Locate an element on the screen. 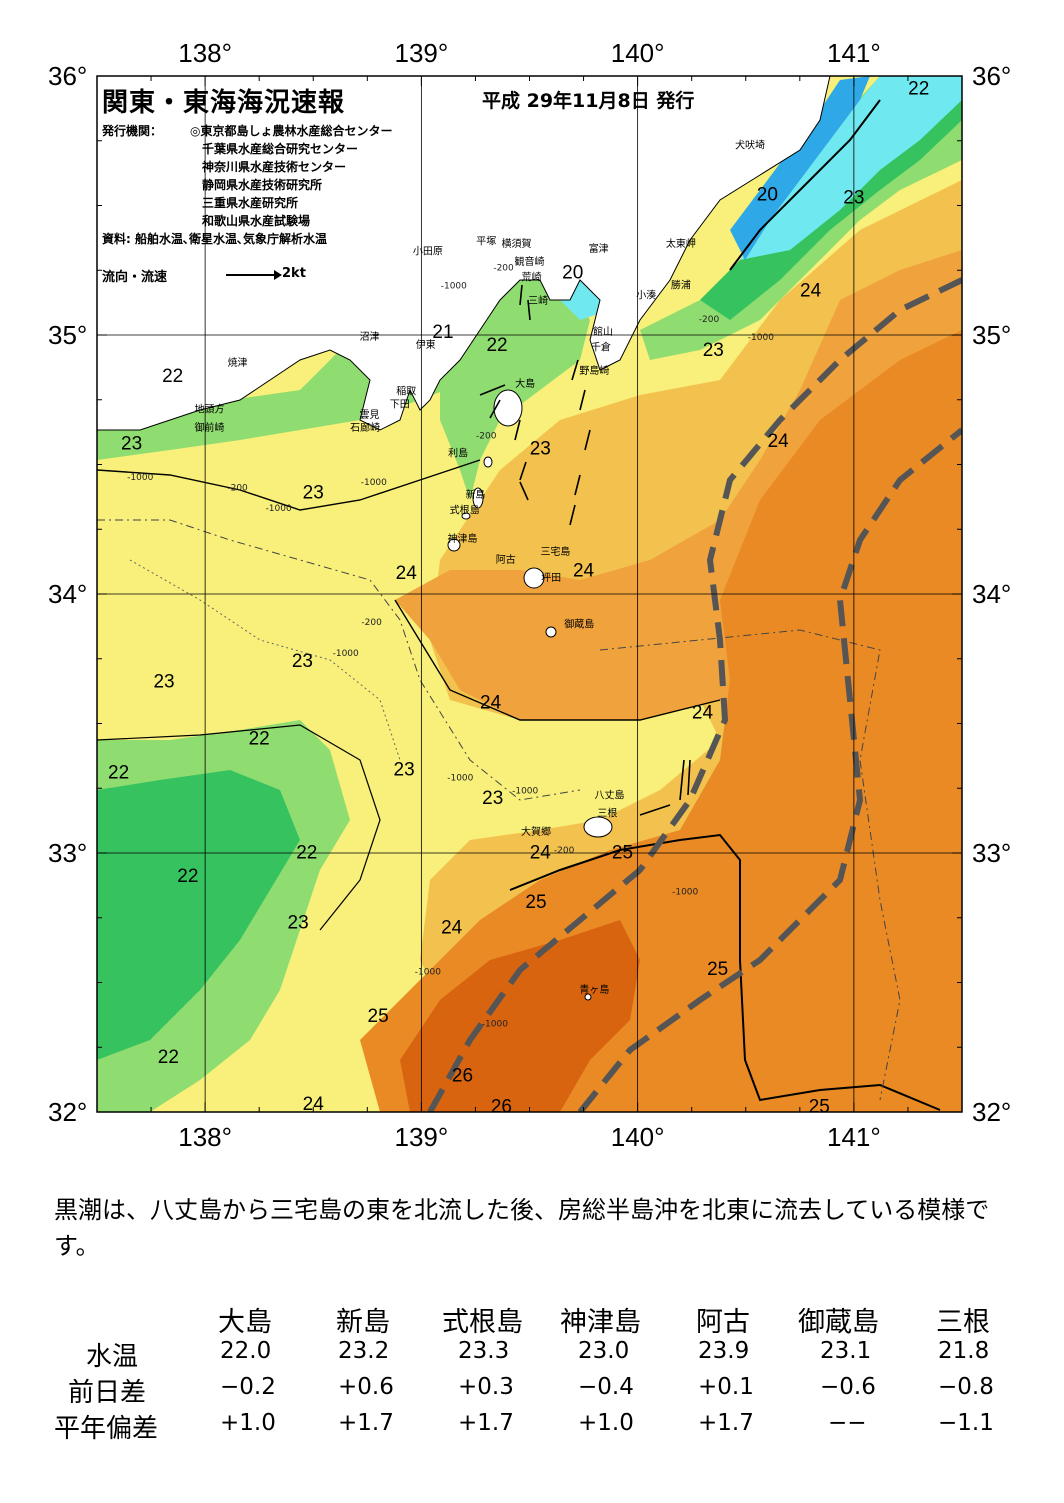  table-cell: −− is located at coordinates (847, 1423).